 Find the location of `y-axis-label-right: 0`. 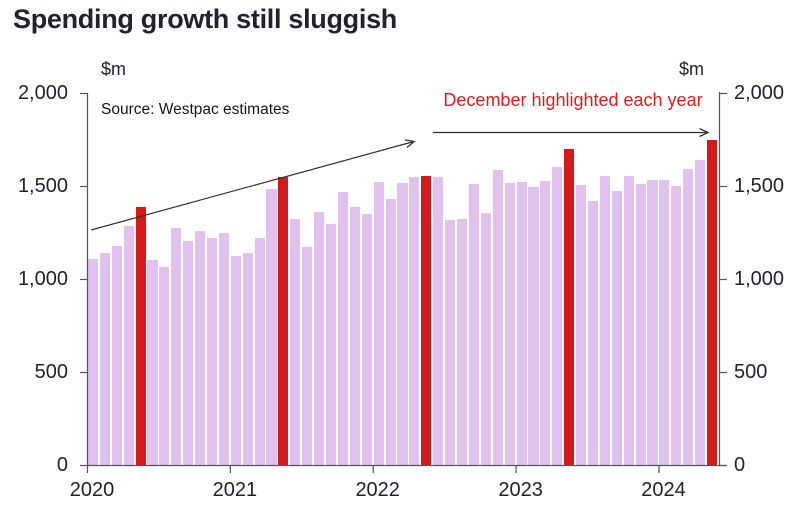

y-axis-label-right: 0 is located at coordinates (740, 465).